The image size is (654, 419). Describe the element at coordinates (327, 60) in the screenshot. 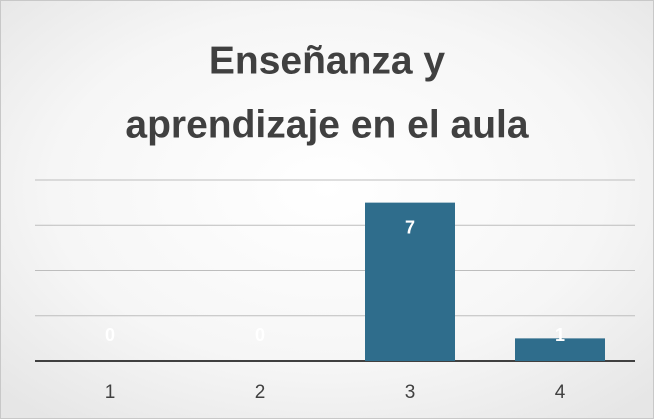

I see `chart-title: Enseñanza y` at that location.